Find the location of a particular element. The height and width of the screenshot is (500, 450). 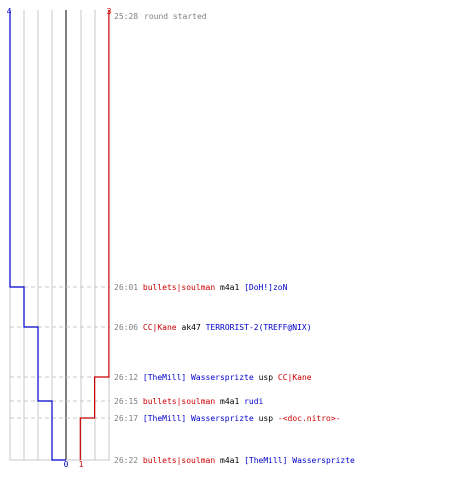

kill-entry: 26:12 [TheMill] Wassersprizte usp CC|Kane is located at coordinates (213, 377).